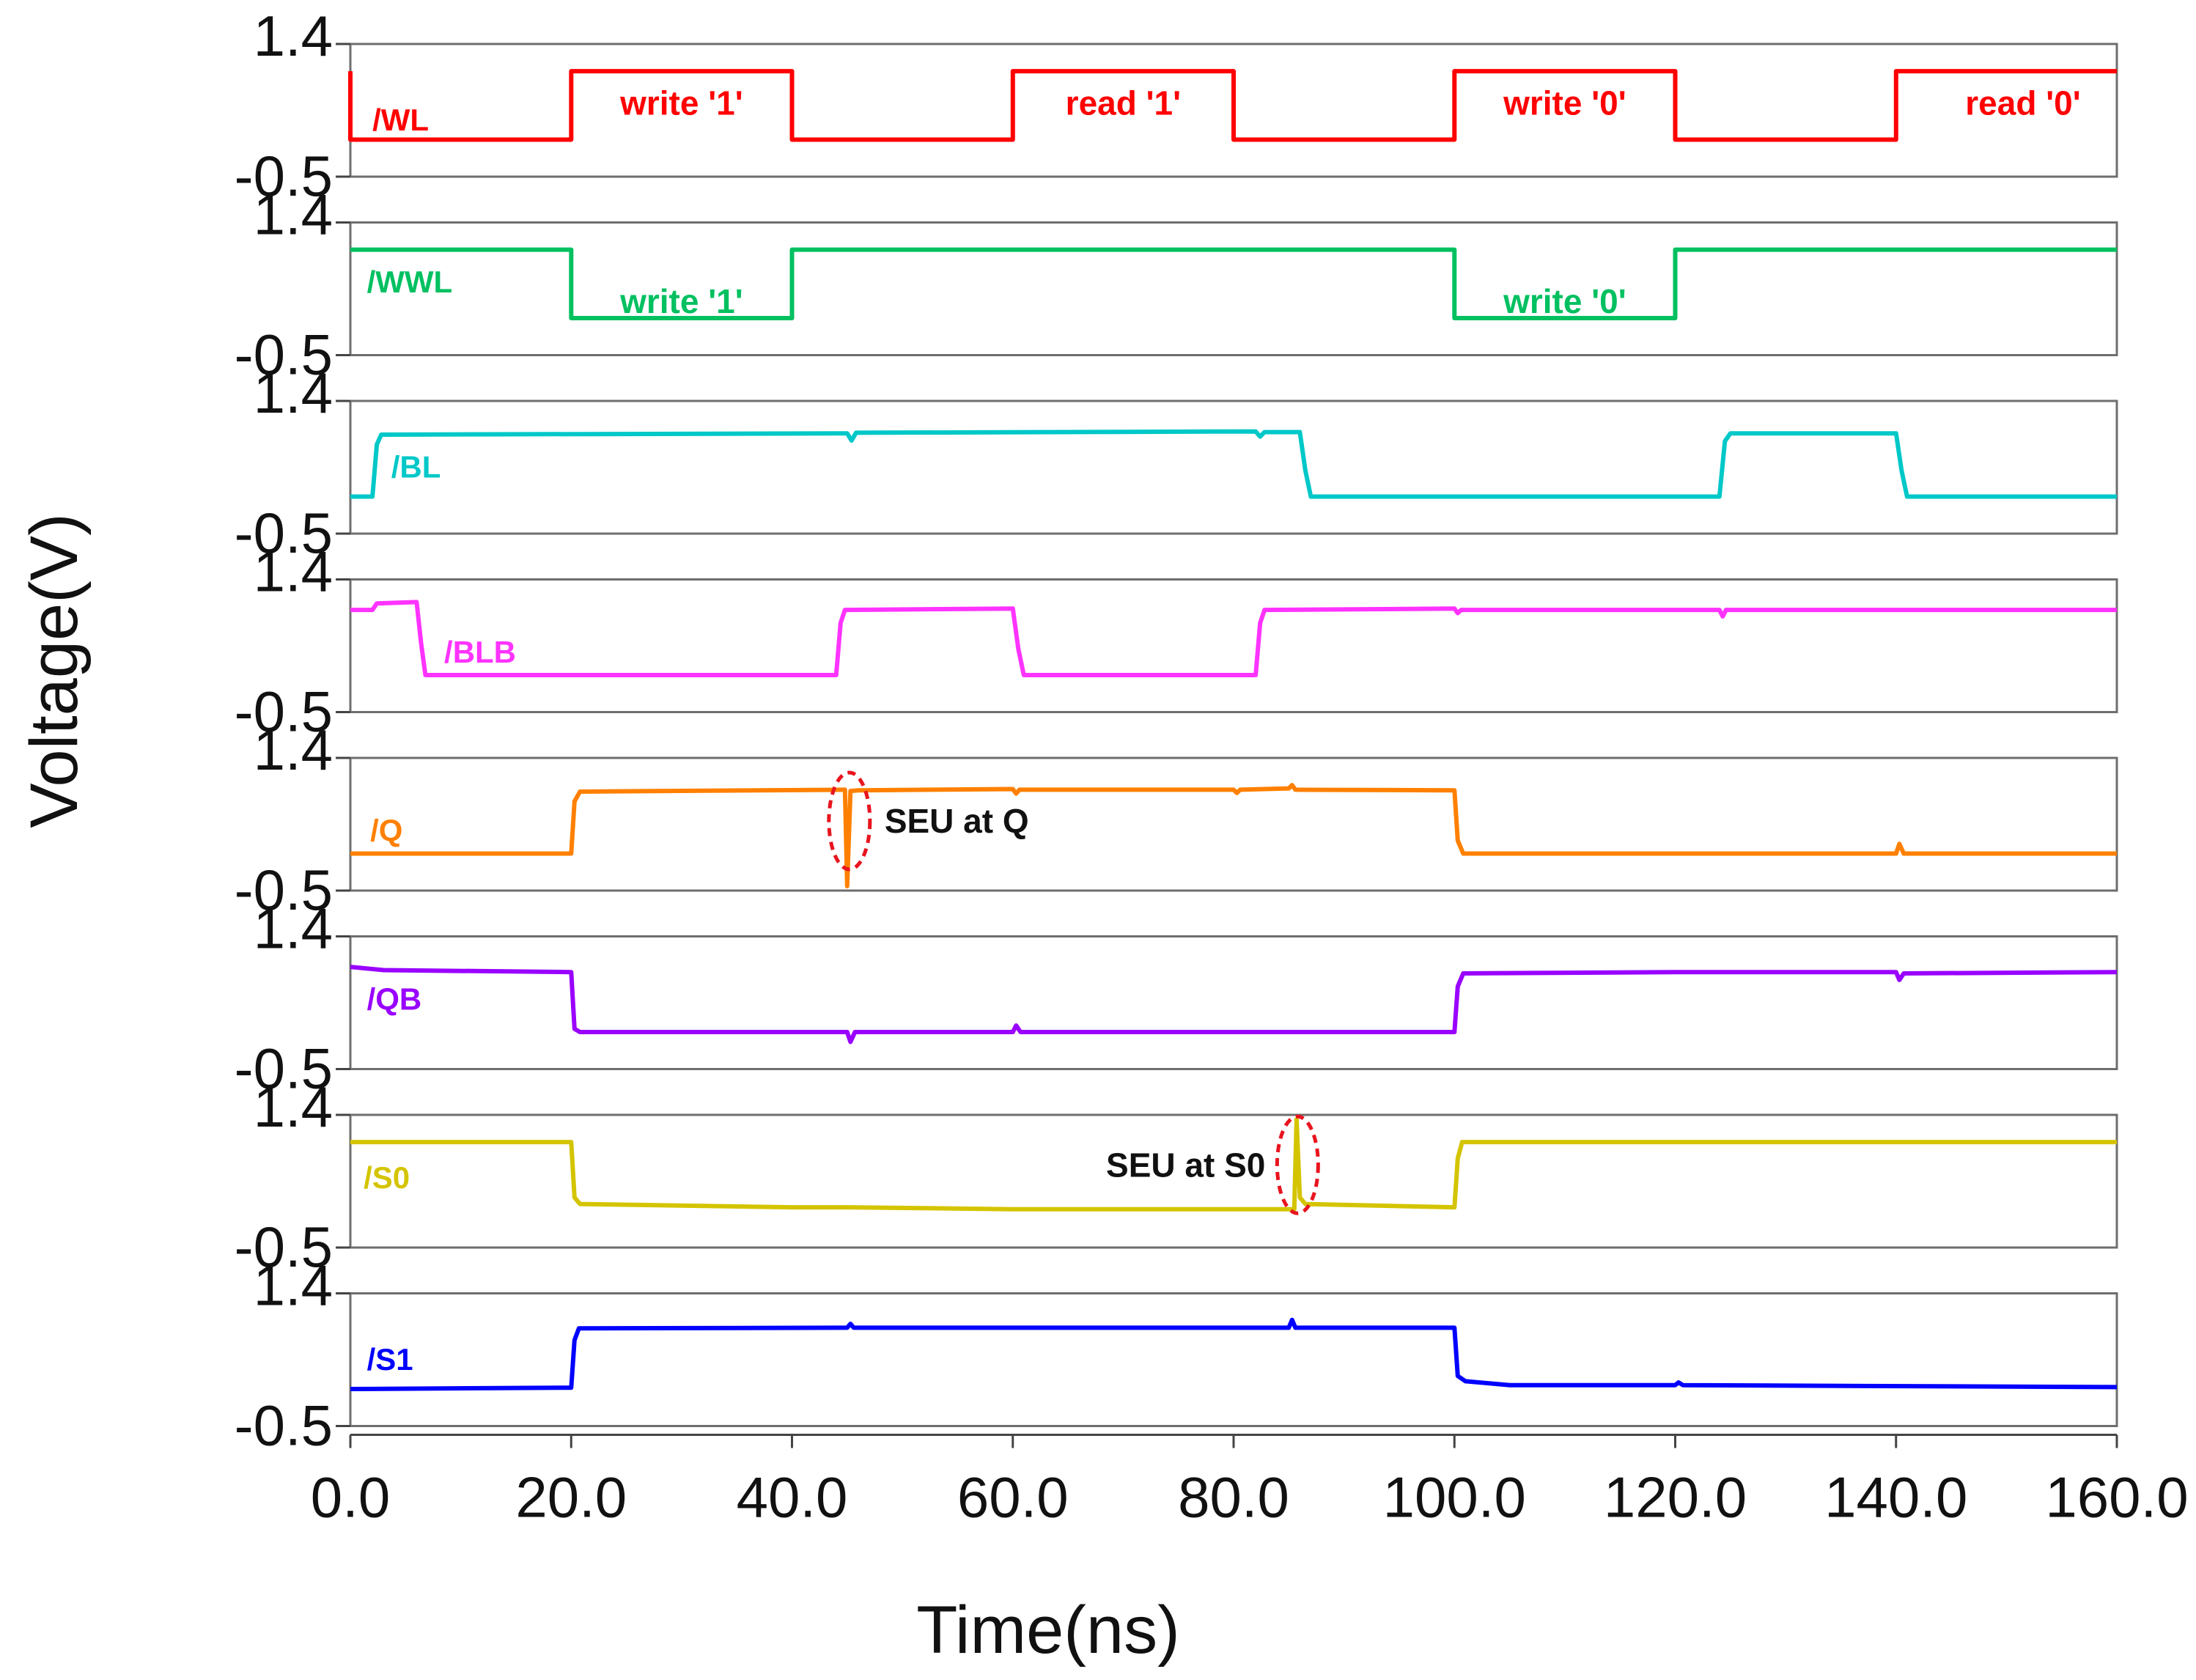  I want to click on panel-s1: 1.4 -0.5/S1, so click(1177, 1355).